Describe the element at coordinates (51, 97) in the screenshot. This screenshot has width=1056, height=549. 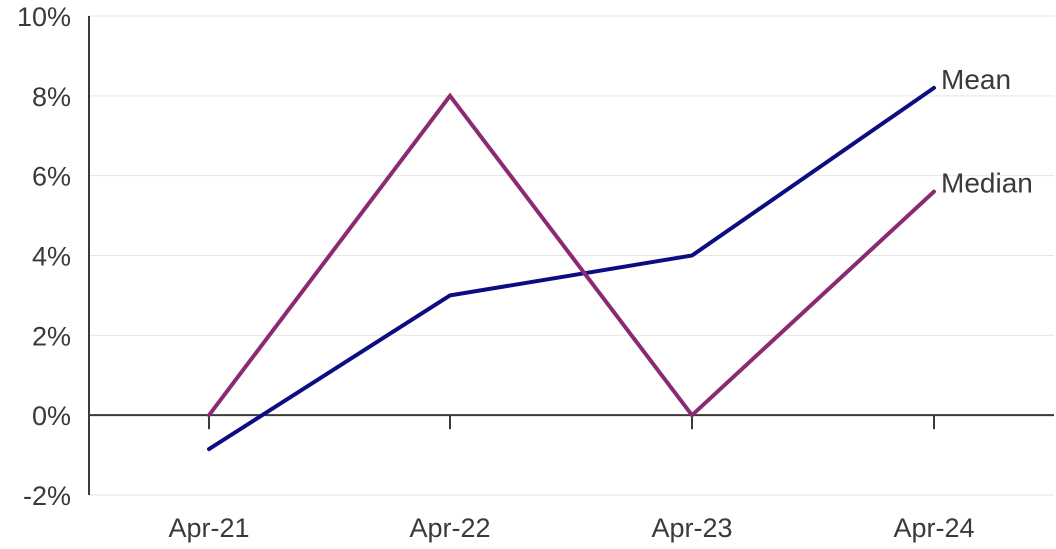
I see `y-tick-label: 8%` at that location.